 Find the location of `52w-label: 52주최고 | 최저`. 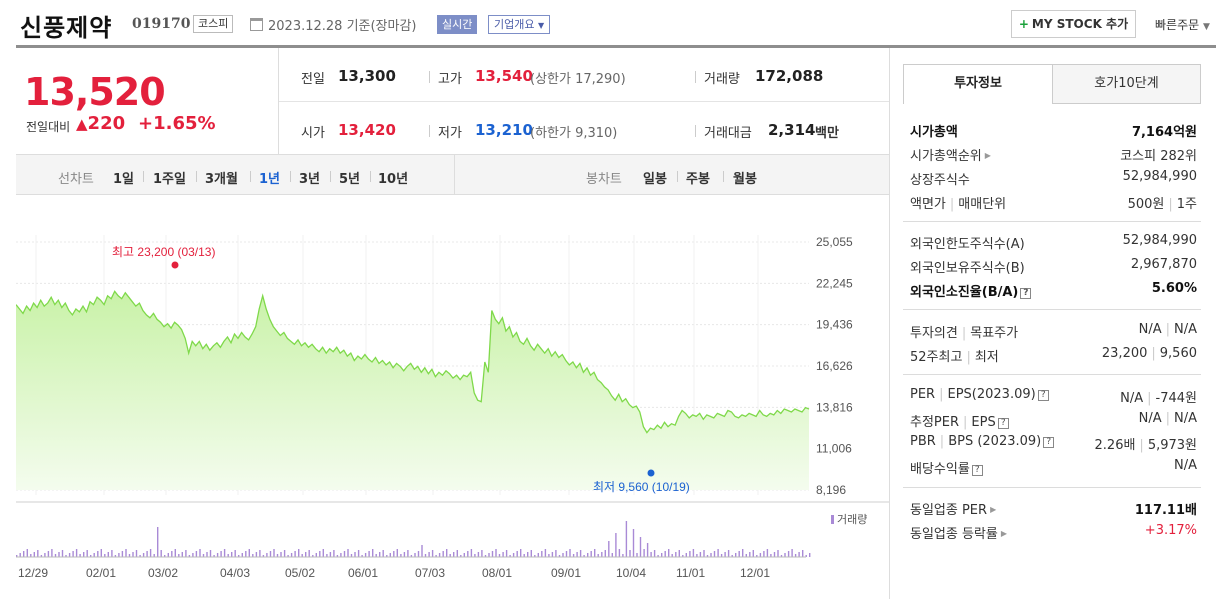

52w-label: 52주최고 | 최저 is located at coordinates (954, 357).